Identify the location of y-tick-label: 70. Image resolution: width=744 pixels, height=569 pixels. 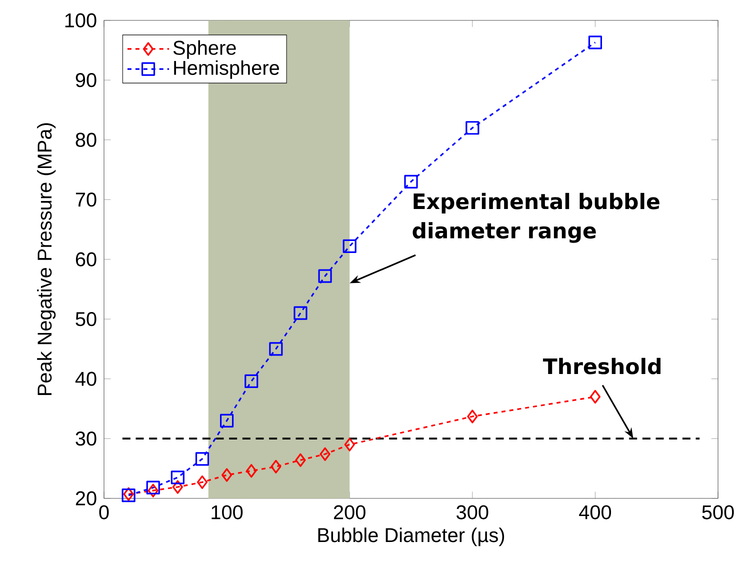
(86, 199).